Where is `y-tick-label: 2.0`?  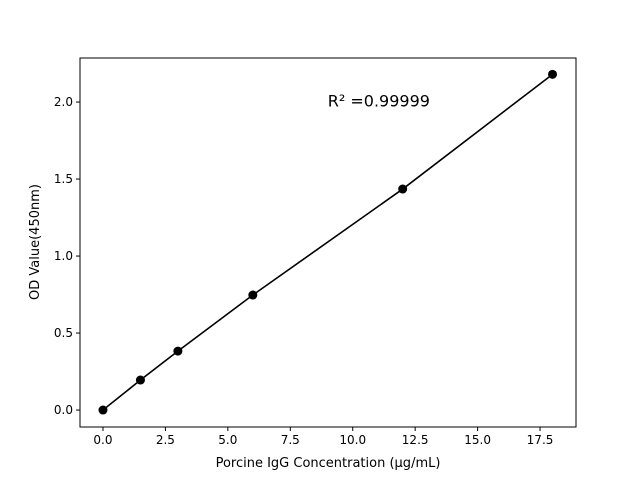 y-tick-label: 2.0 is located at coordinates (63, 102).